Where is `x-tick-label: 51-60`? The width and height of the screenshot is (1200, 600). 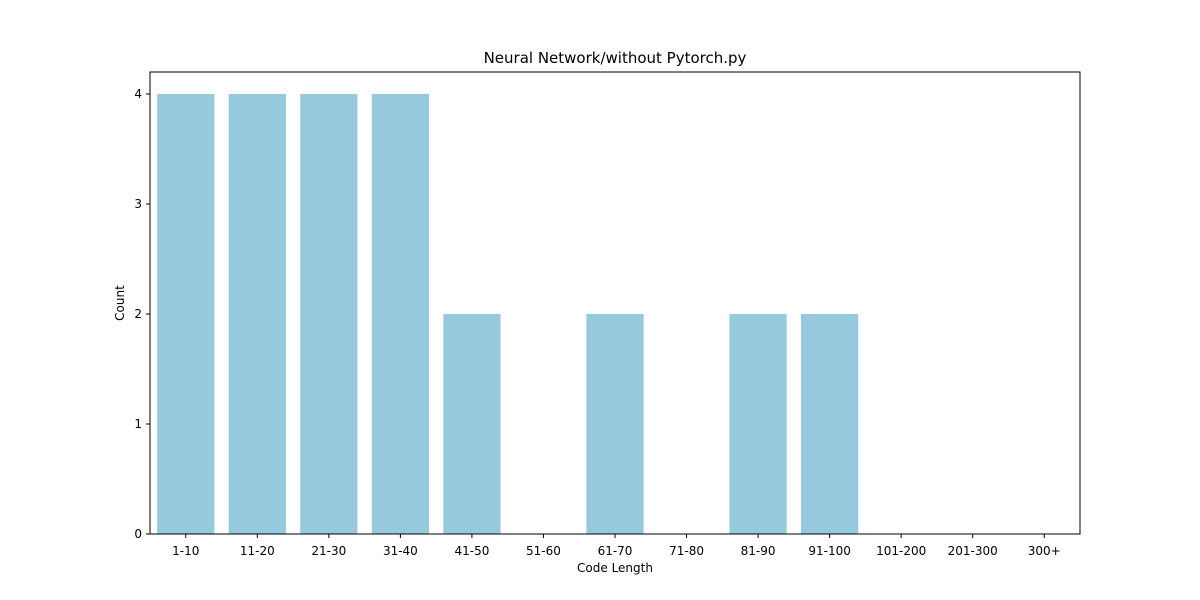 x-tick-label: 51-60 is located at coordinates (543, 551).